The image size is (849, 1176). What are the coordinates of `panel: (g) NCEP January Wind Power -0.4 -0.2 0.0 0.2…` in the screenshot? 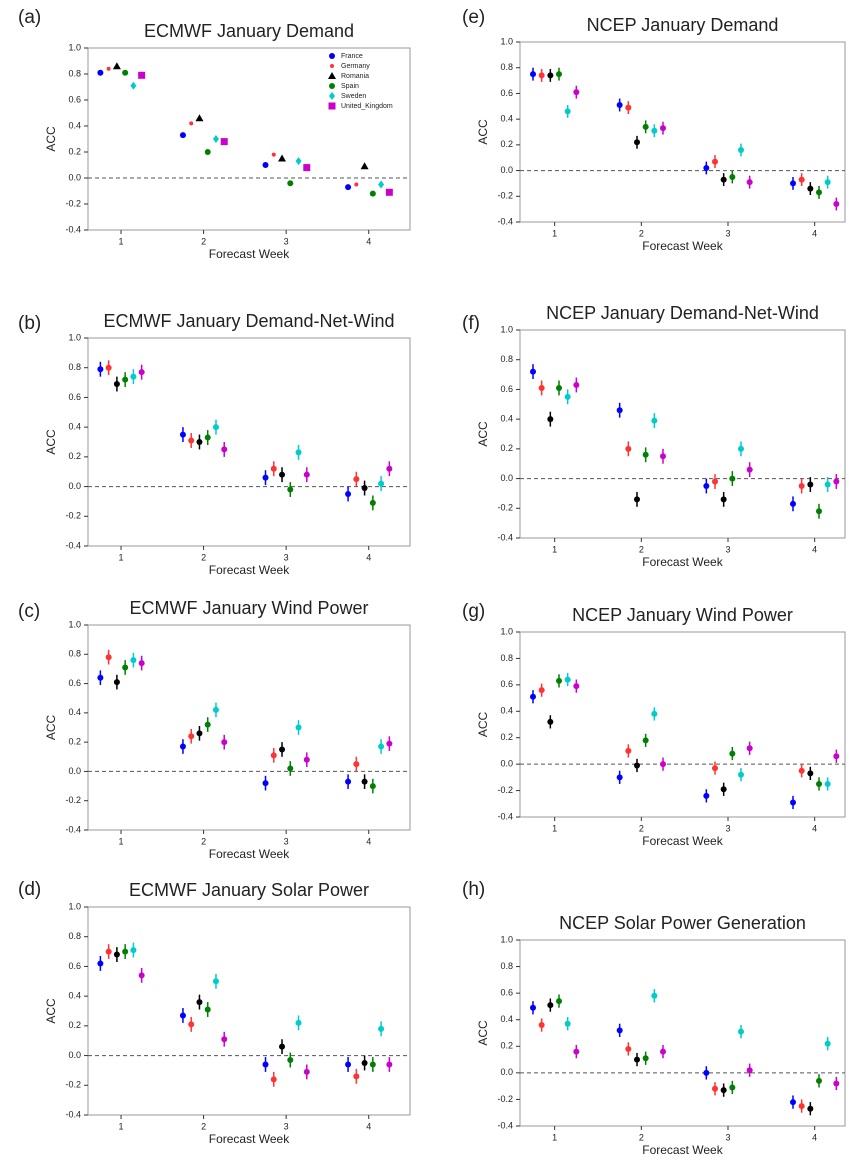 It's located at (654, 724).